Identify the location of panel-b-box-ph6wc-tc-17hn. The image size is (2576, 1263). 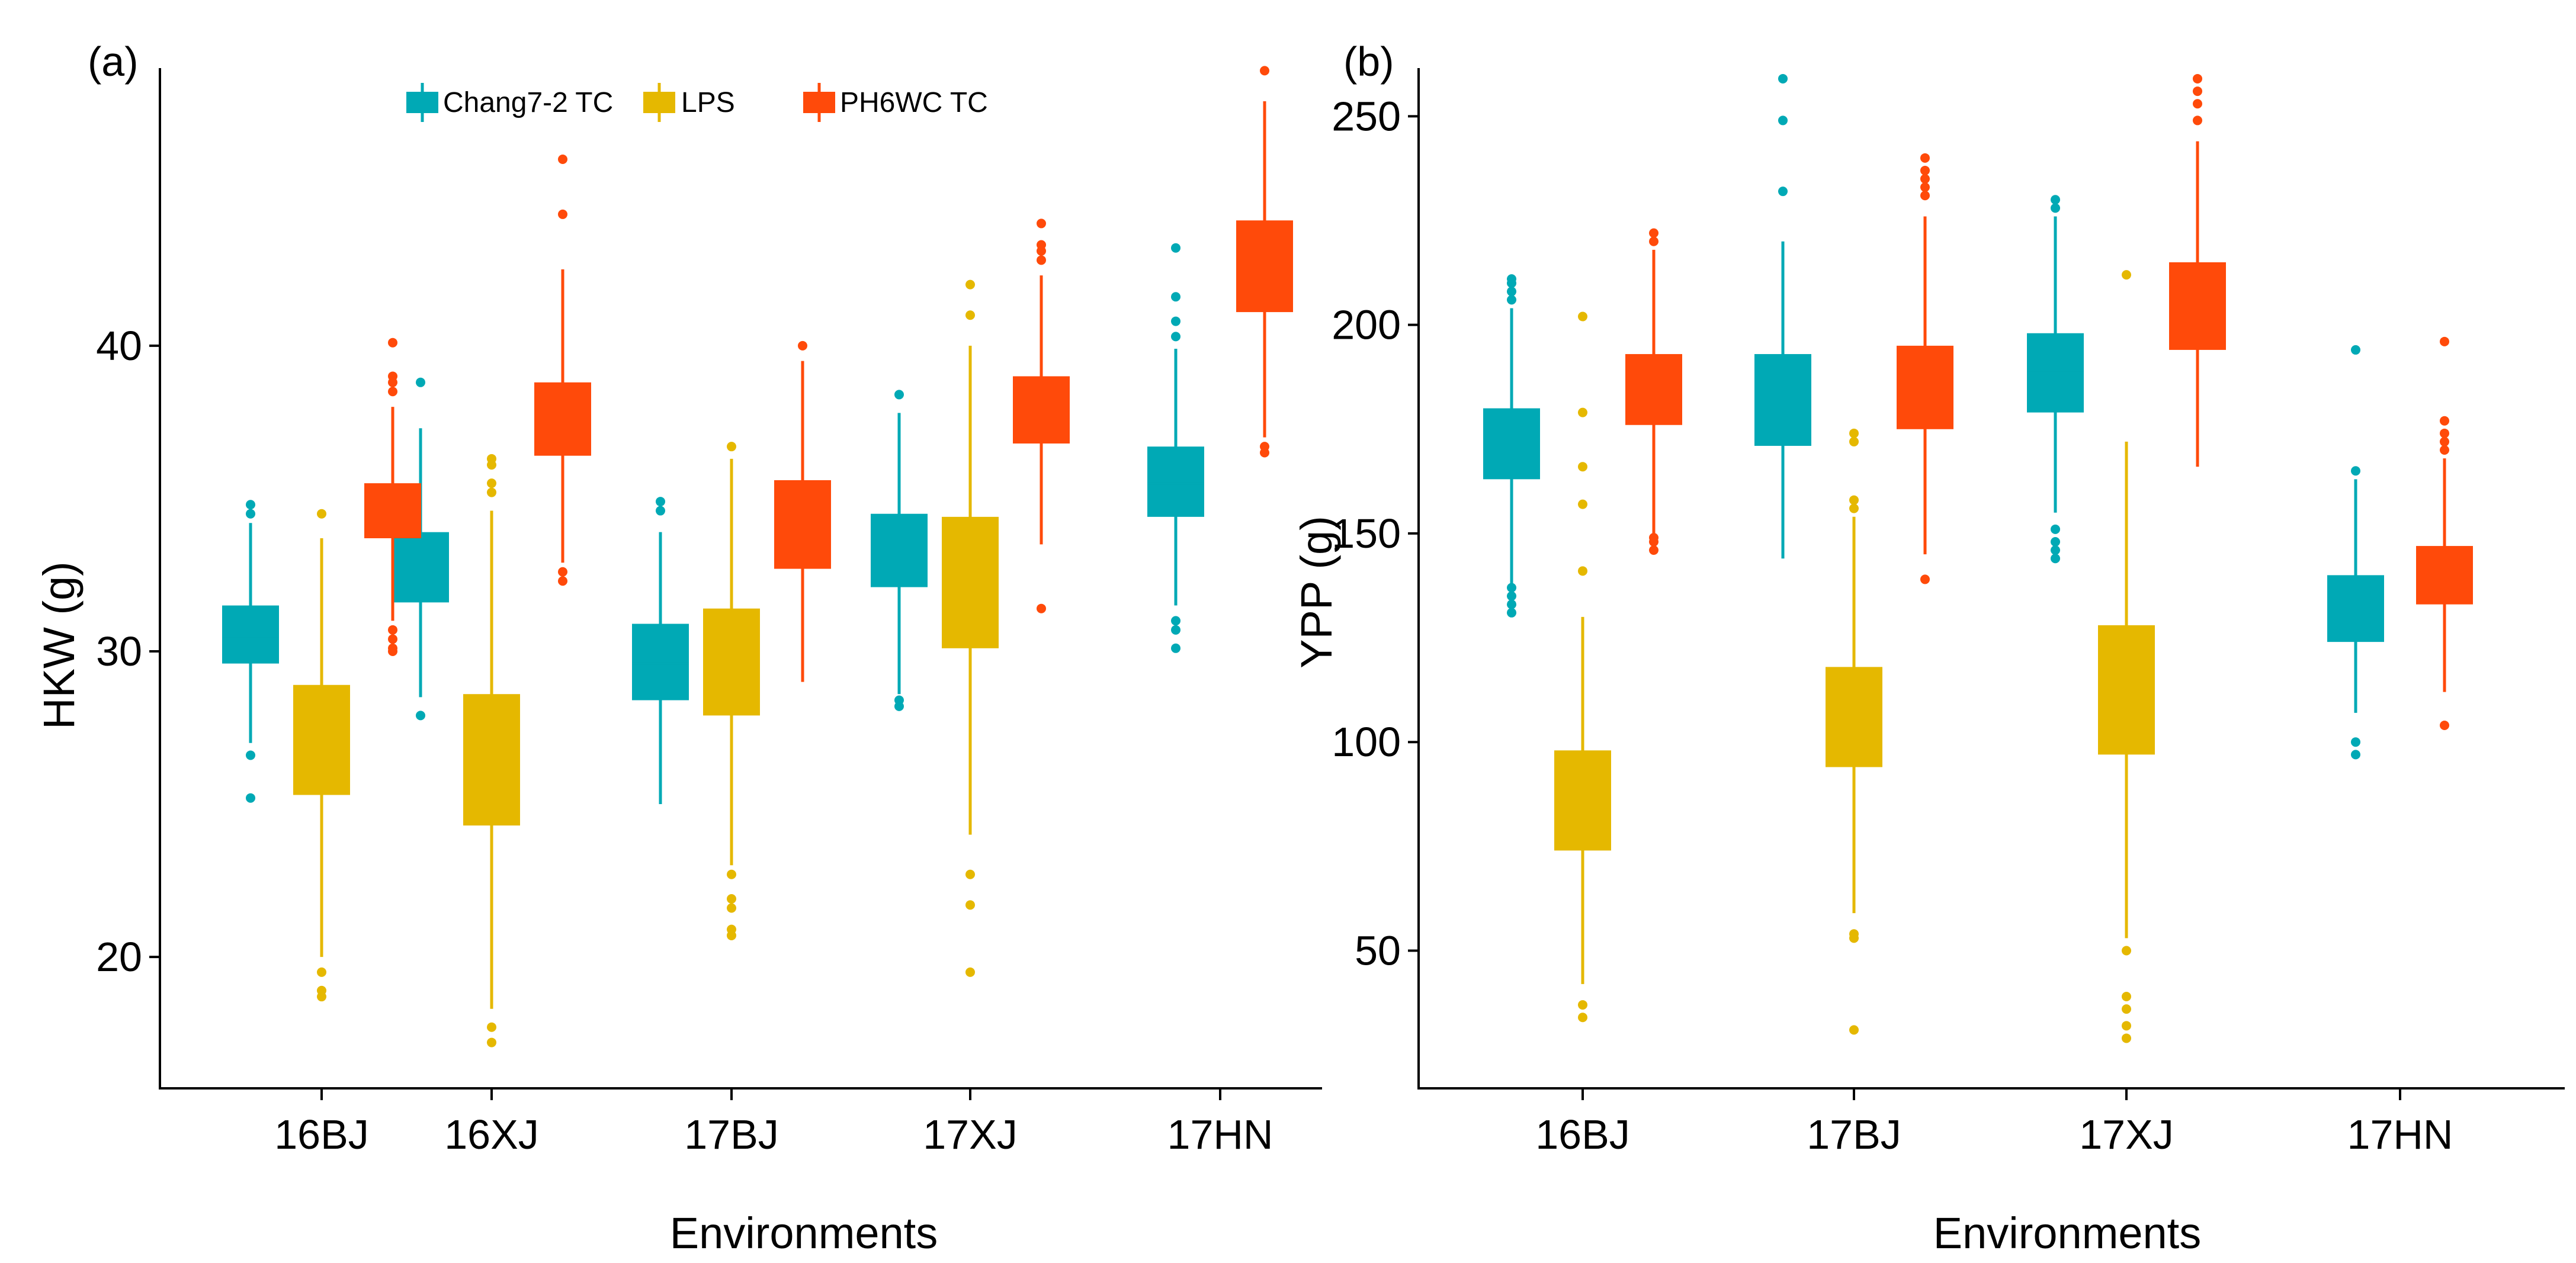
(2444, 533).